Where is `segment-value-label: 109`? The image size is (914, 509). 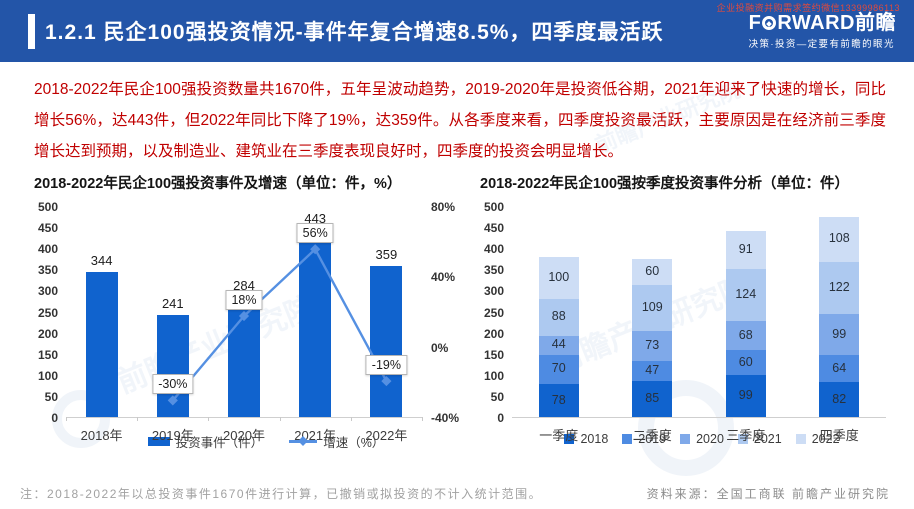
segment-value-label: 109 is located at coordinates (652, 306).